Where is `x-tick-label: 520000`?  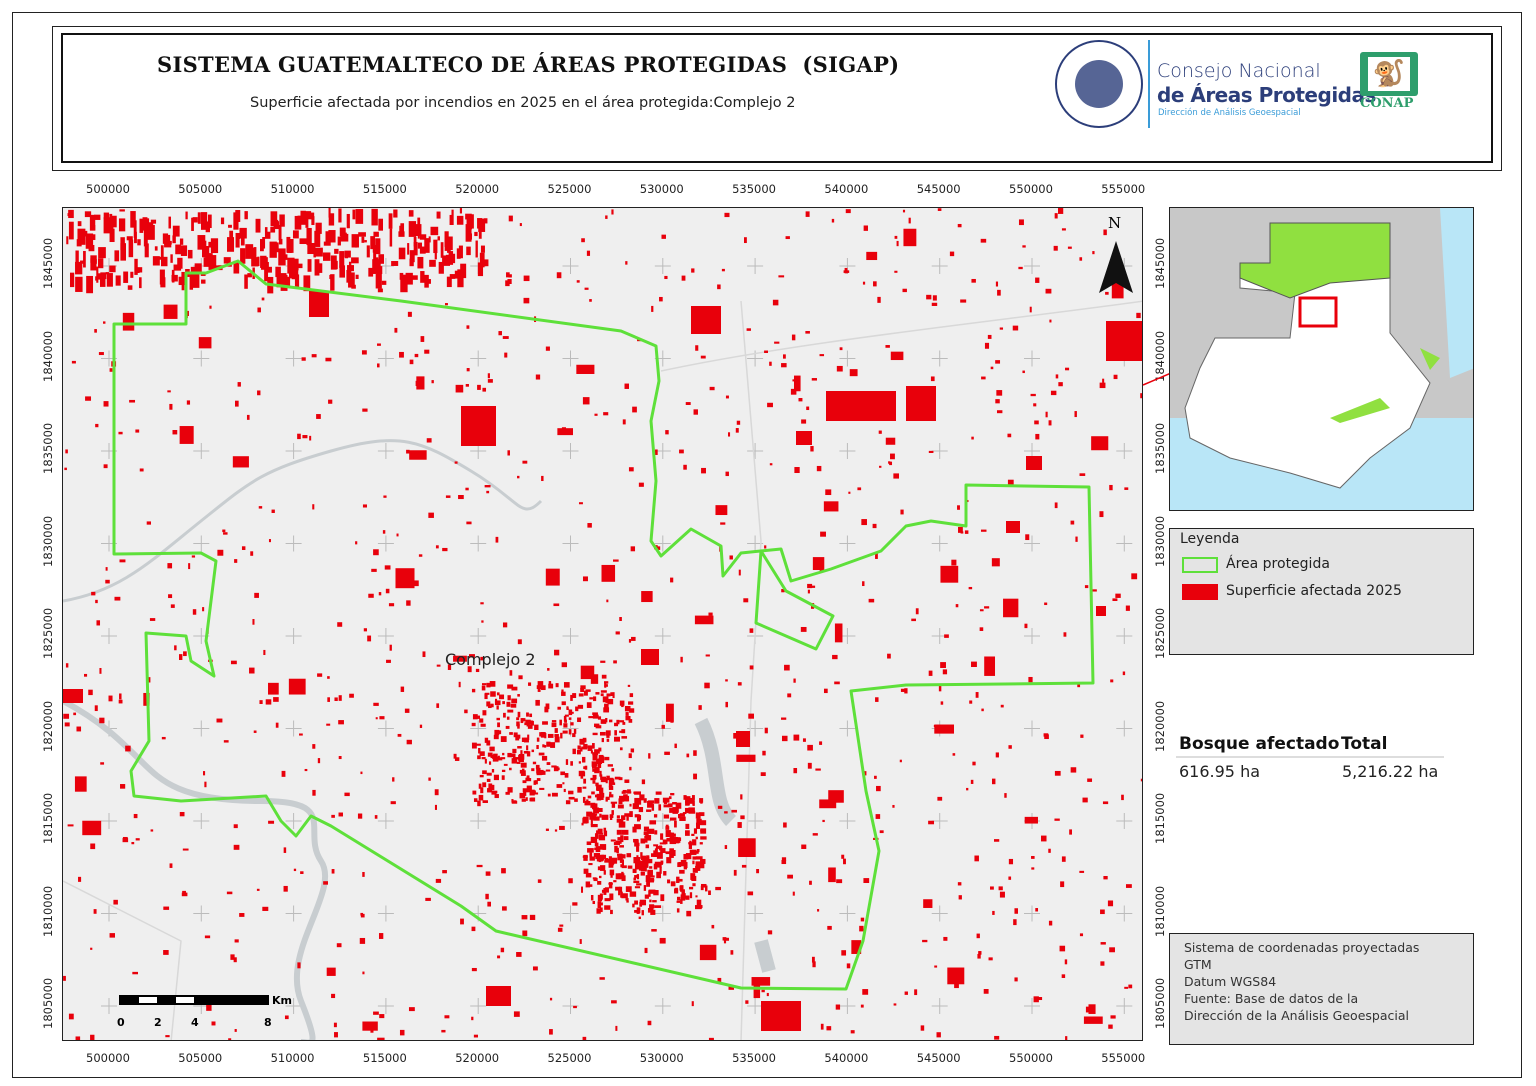 x-tick-label: 520000 is located at coordinates (477, 1058).